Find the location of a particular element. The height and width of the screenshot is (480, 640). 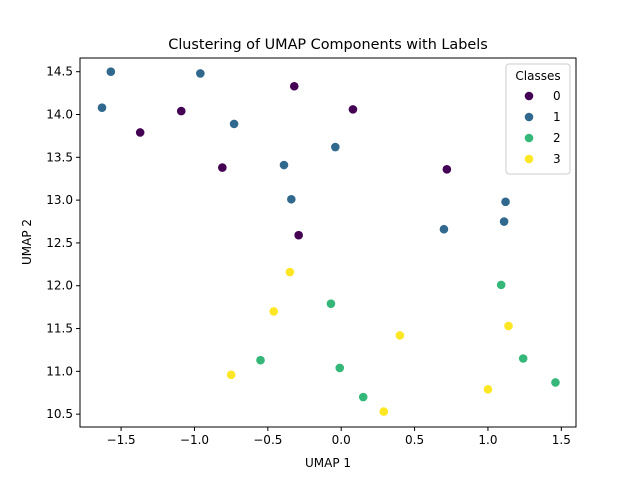

x-tick-label: −1.5 is located at coordinates (121, 440).